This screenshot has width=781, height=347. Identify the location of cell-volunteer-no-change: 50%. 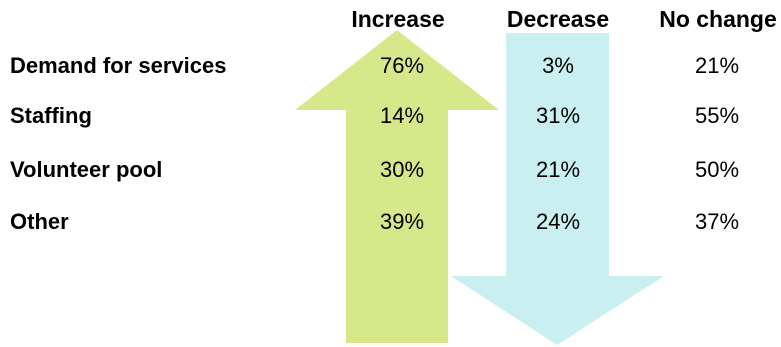
(717, 169).